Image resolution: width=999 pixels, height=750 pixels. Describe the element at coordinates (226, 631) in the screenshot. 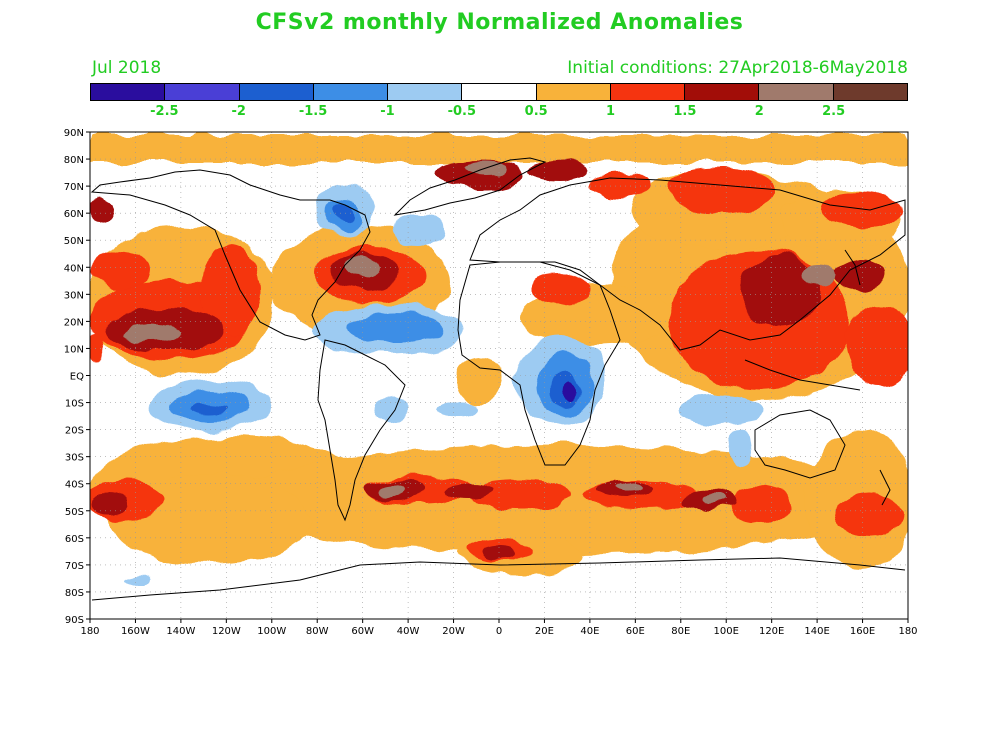

I see `longitude-label: 120W` at that location.